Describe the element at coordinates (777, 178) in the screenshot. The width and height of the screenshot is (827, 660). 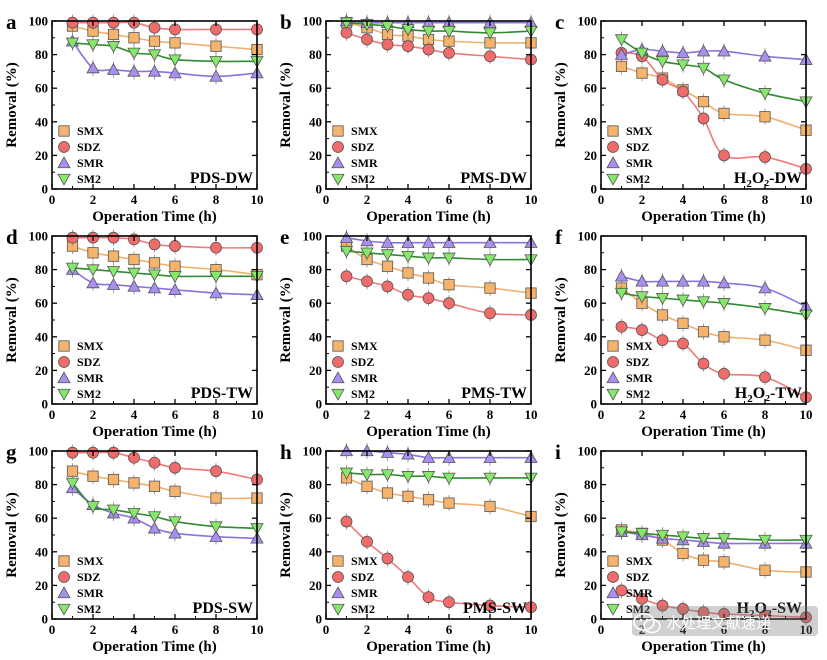
I see `condition-tail: O₂-DW` at that location.